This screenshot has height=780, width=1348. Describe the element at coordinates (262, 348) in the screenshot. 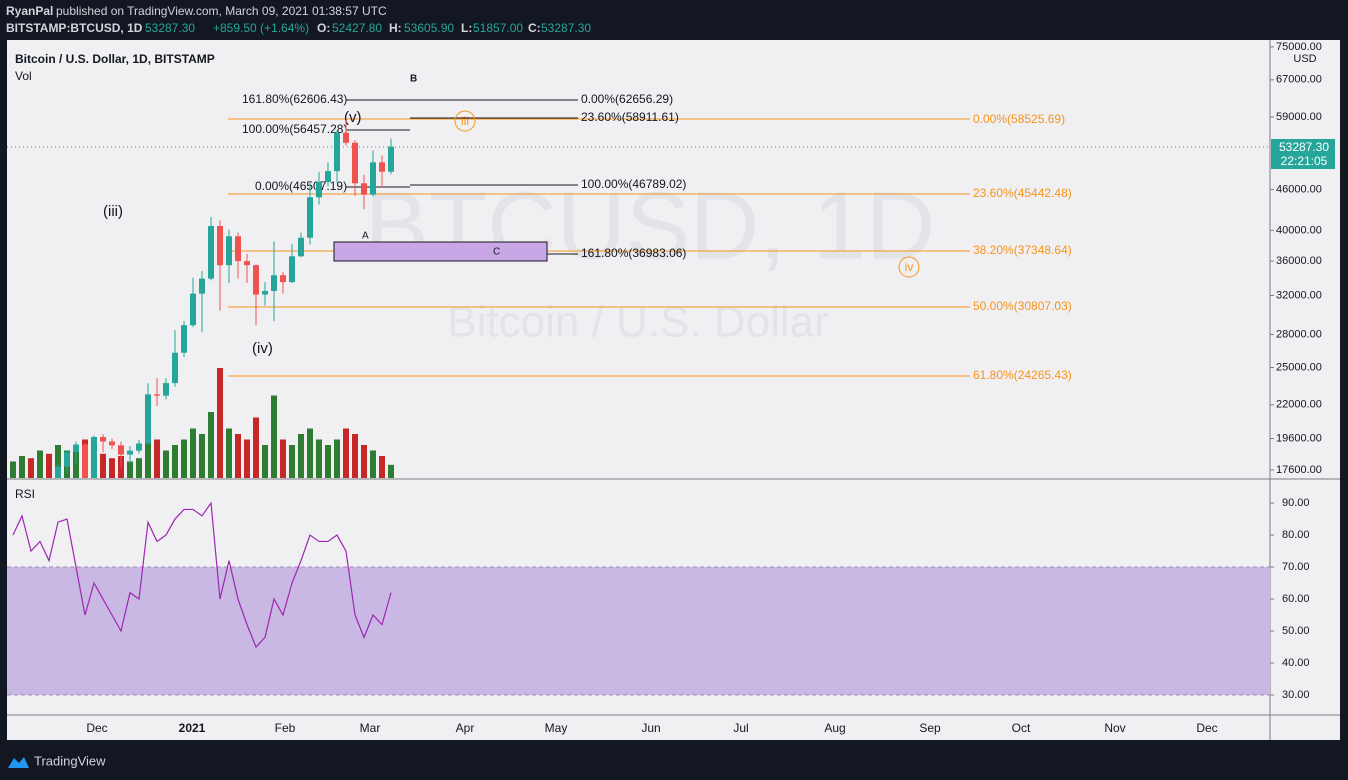

I see `wave-label: (iv)` at that location.